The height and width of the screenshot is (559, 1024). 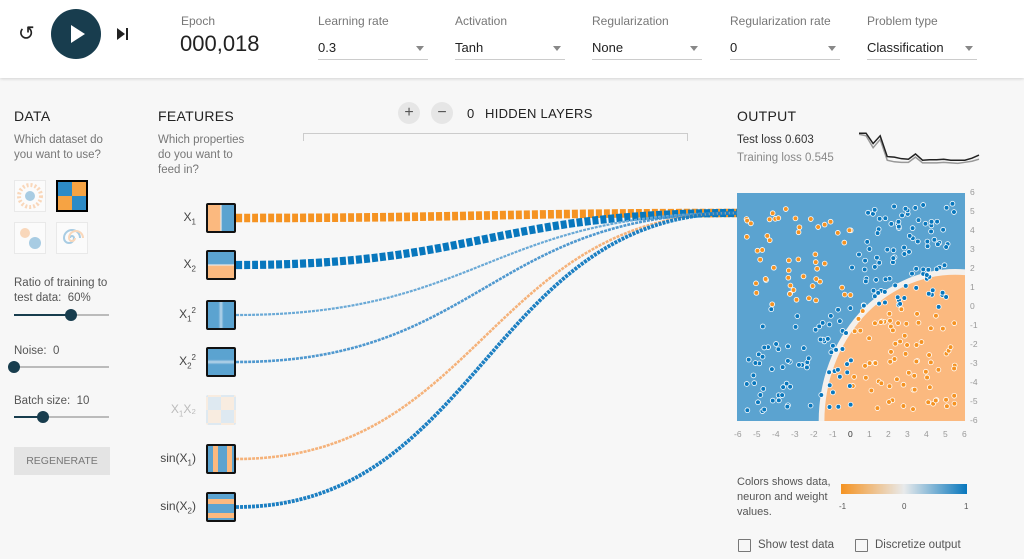 I want to click on reset-icon: ↺, so click(x=26, y=34).